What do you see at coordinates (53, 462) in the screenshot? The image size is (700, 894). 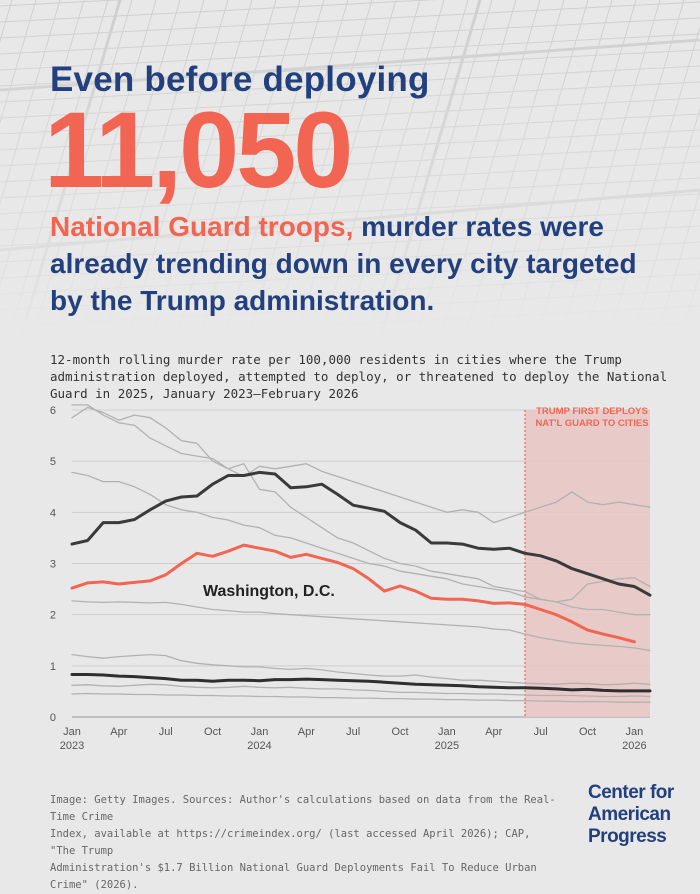 I see `y-tick-label: 5` at bounding box center [53, 462].